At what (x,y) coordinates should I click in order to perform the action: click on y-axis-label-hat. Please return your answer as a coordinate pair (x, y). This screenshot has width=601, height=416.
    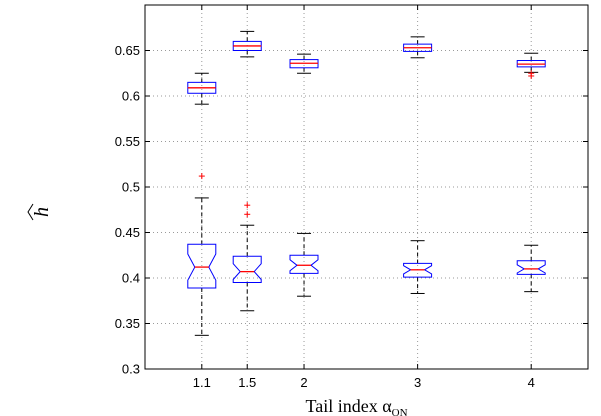
    Looking at the image, I should click on (30, 212).